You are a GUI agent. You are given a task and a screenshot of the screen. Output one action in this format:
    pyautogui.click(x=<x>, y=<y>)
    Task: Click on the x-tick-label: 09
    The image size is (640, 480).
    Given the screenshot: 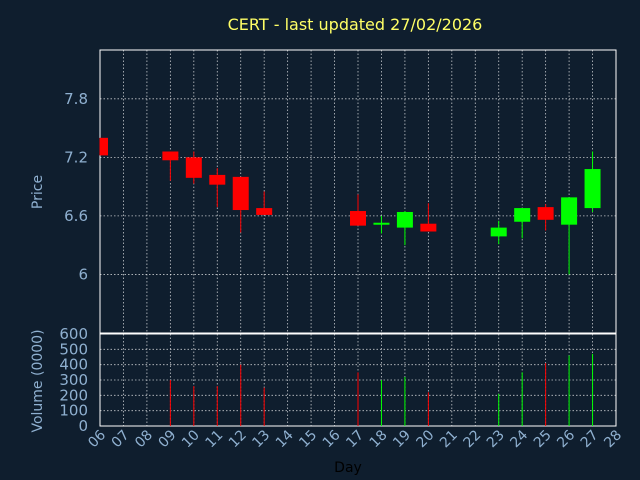 What is the action you would take?
    pyautogui.click(x=168, y=439)
    